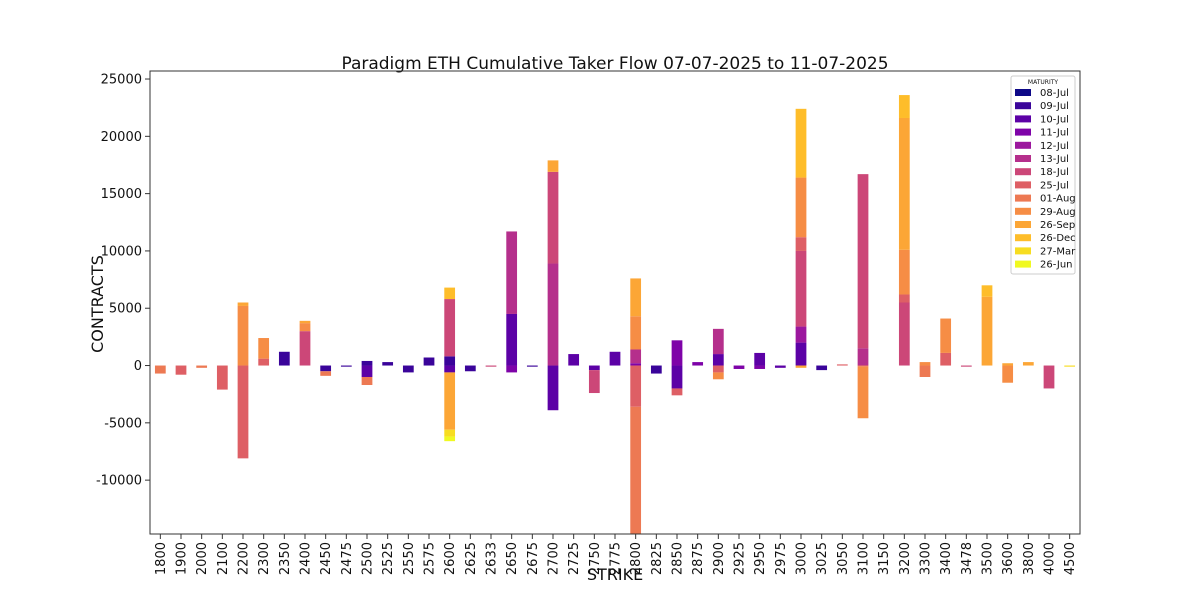 This screenshot has height=600, width=1200. What do you see at coordinates (1054, 93) in the screenshot?
I see `legend-label-08-Jul: 08-Jul` at bounding box center [1054, 93].